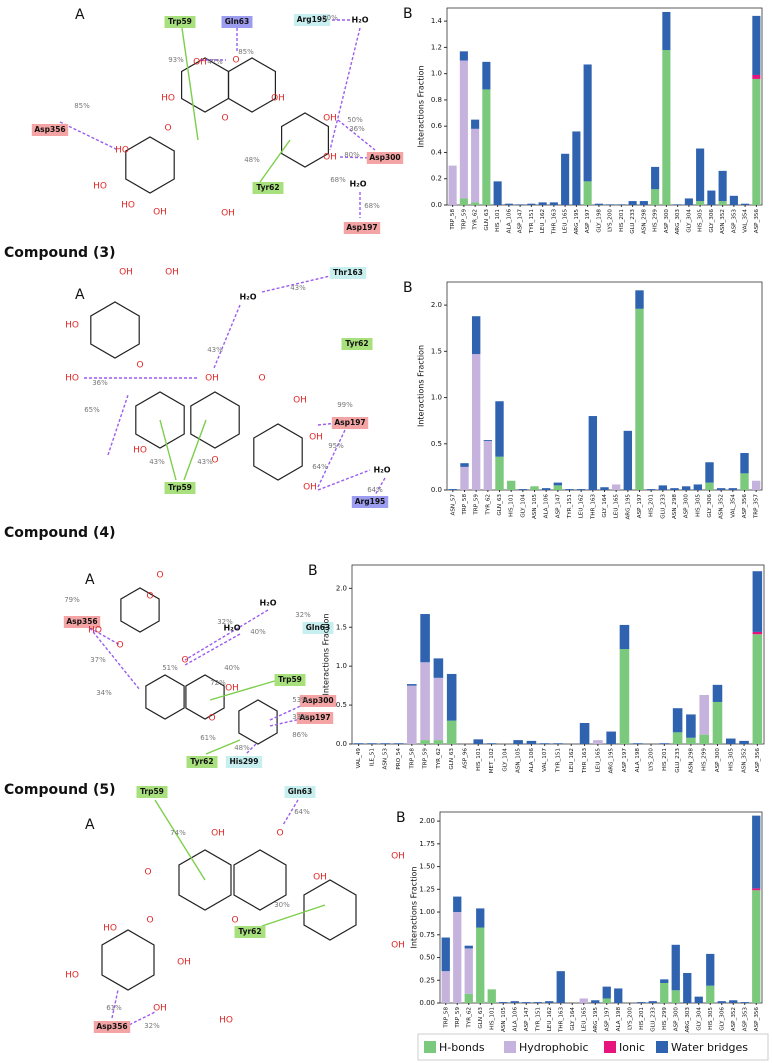 This screenshot has width=772, height=1063. Describe the element at coordinates (320, 467) in the screenshot. I see `percentage-label: 64%` at that location.